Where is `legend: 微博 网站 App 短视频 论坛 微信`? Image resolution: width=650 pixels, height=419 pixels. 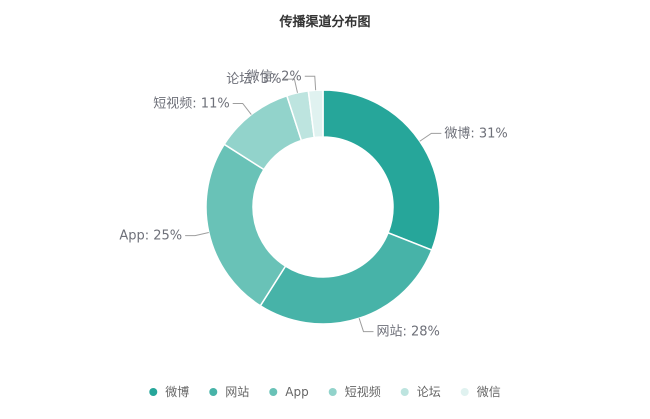
legend: 微博 网站 App 短视频 论坛 微信 is located at coordinates (325, 391).